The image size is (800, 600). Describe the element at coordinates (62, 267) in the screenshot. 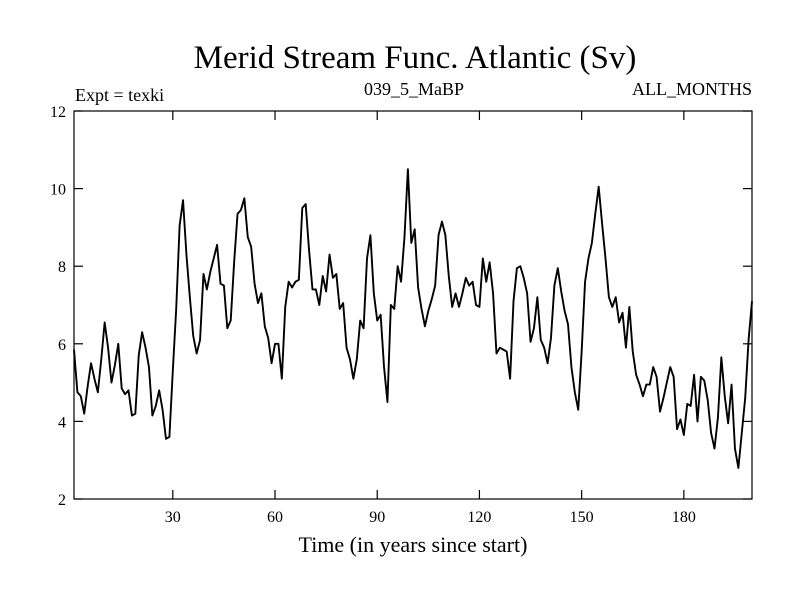

I see `y-tick-label: 8` at that location.